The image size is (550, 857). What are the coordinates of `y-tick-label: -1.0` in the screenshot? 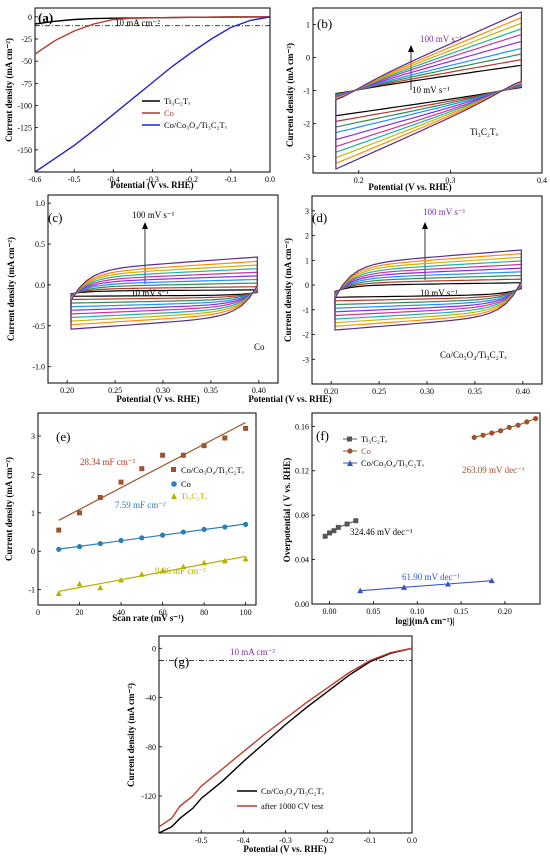 It's located at (38, 367).